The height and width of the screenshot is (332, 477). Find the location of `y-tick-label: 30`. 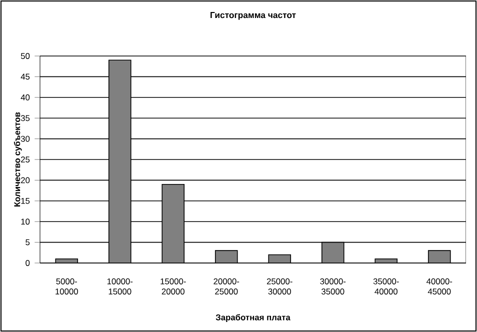

y-tick-label: 30 is located at coordinates (25, 139).